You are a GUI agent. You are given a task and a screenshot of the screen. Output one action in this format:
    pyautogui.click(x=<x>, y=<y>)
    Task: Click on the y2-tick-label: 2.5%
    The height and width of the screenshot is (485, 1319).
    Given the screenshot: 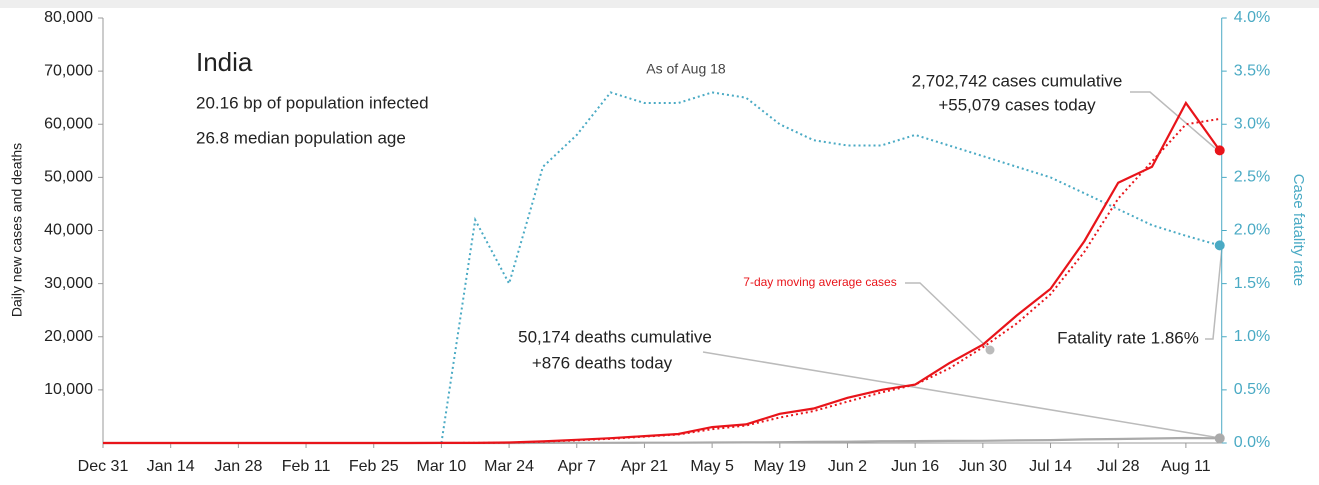 What is the action you would take?
    pyautogui.click(x=1252, y=177)
    